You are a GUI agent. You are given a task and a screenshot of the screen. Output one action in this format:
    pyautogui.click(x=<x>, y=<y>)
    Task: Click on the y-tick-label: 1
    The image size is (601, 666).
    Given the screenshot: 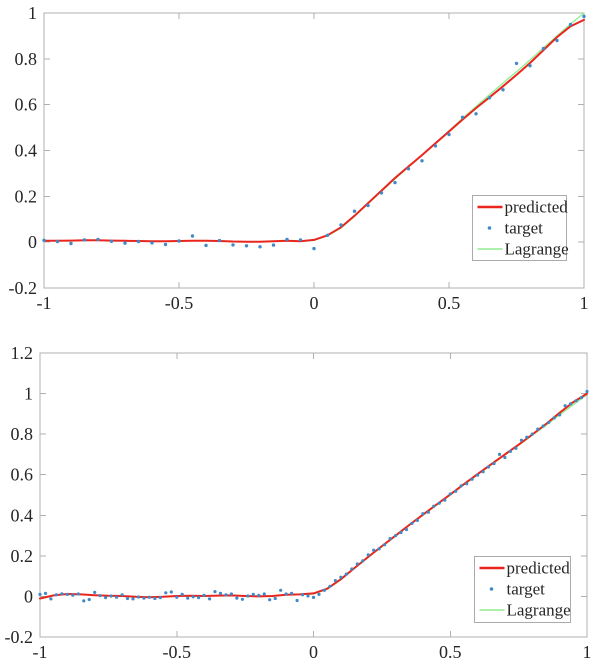 What is the action you would take?
    pyautogui.click(x=32, y=13)
    